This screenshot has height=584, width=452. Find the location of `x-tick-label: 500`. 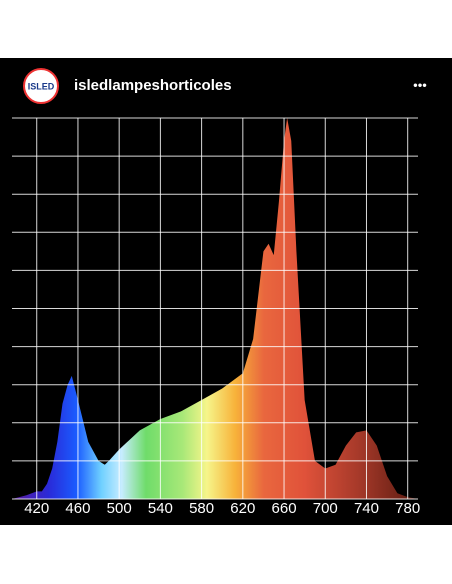

x-tick-label: 500 is located at coordinates (119, 508).